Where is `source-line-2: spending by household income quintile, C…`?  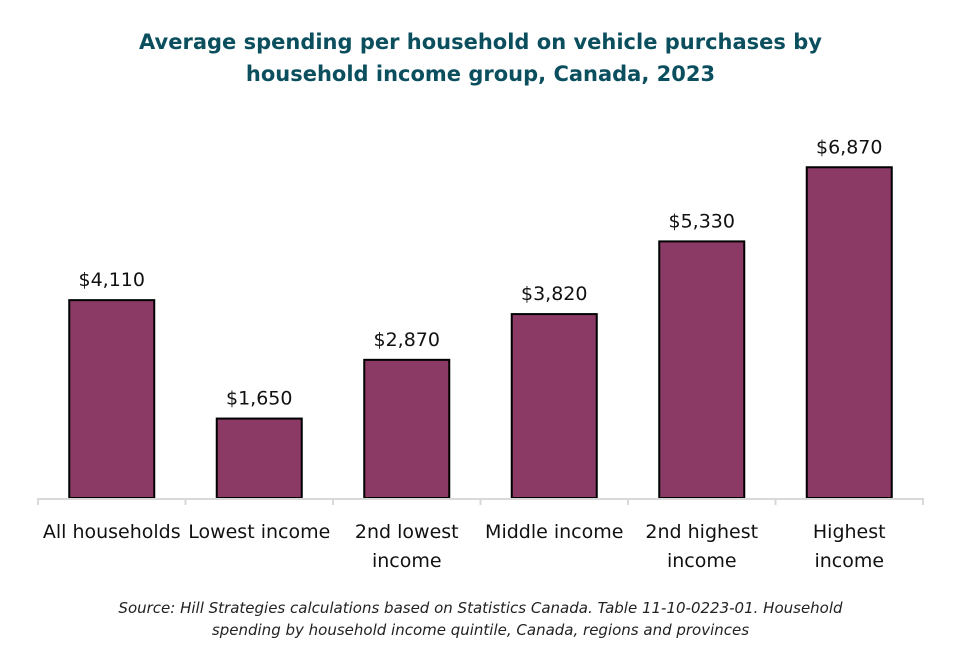 source-line-2: spending by household income quintile, C… is located at coordinates (480, 630).